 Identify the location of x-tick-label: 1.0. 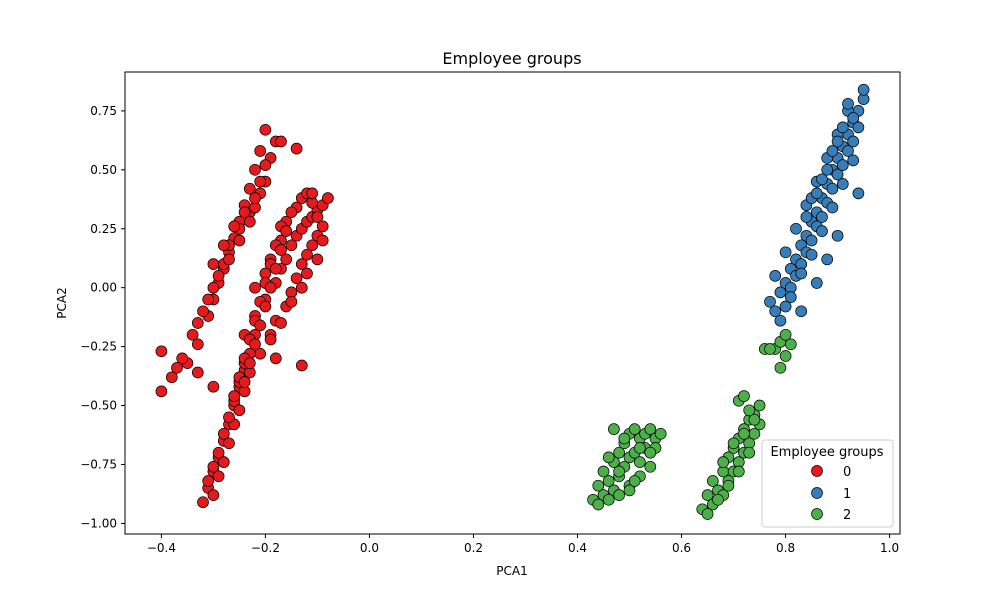
(889, 548).